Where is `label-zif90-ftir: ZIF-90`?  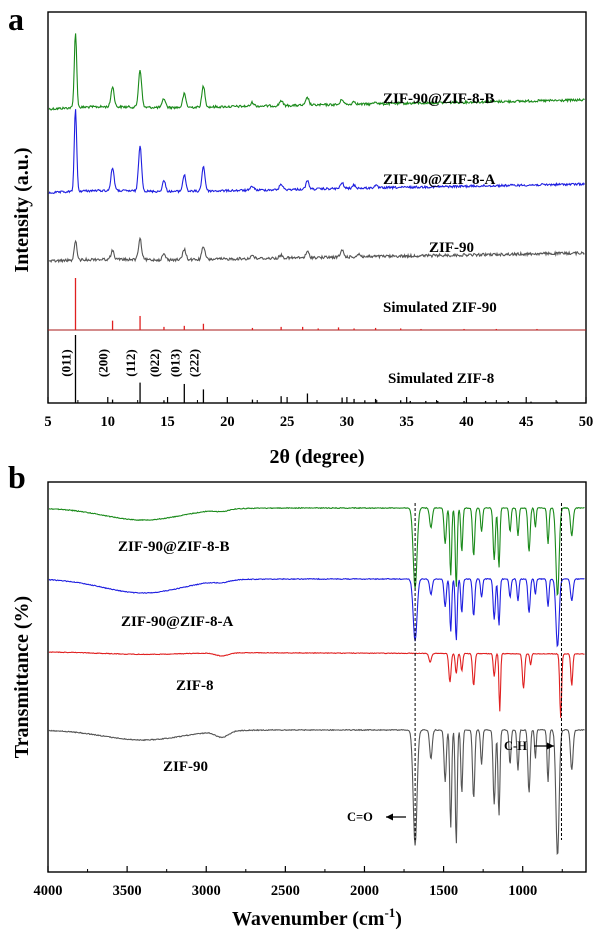 label-zif90-ftir: ZIF-90 is located at coordinates (185, 767).